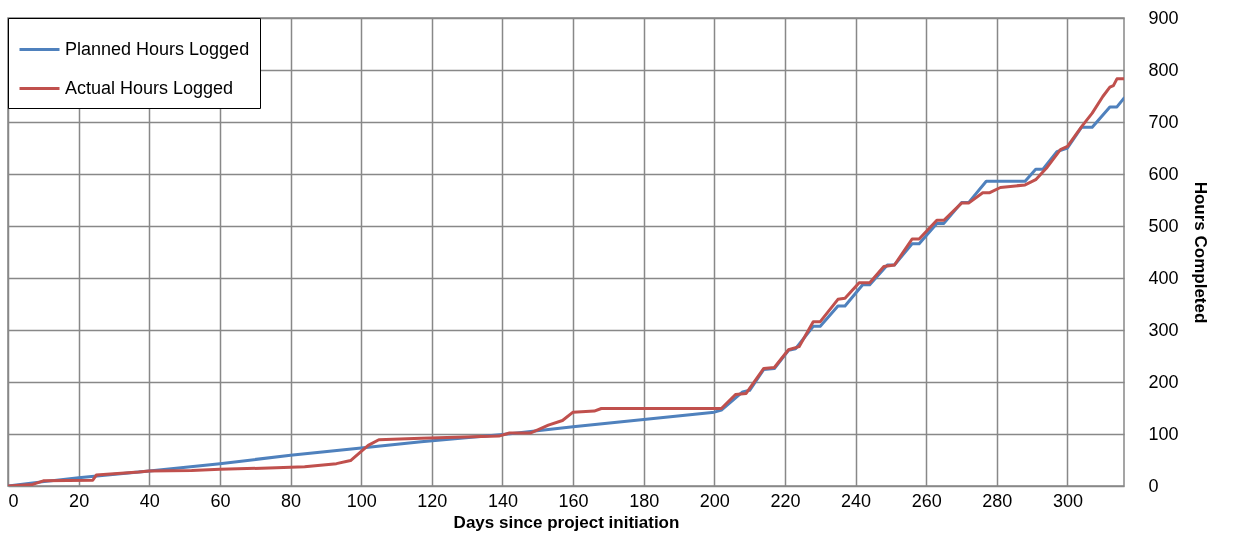 Image resolution: width=1234 pixels, height=558 pixels. Describe the element at coordinates (1163, 433) in the screenshot. I see `y-tick-label: 100` at that location.